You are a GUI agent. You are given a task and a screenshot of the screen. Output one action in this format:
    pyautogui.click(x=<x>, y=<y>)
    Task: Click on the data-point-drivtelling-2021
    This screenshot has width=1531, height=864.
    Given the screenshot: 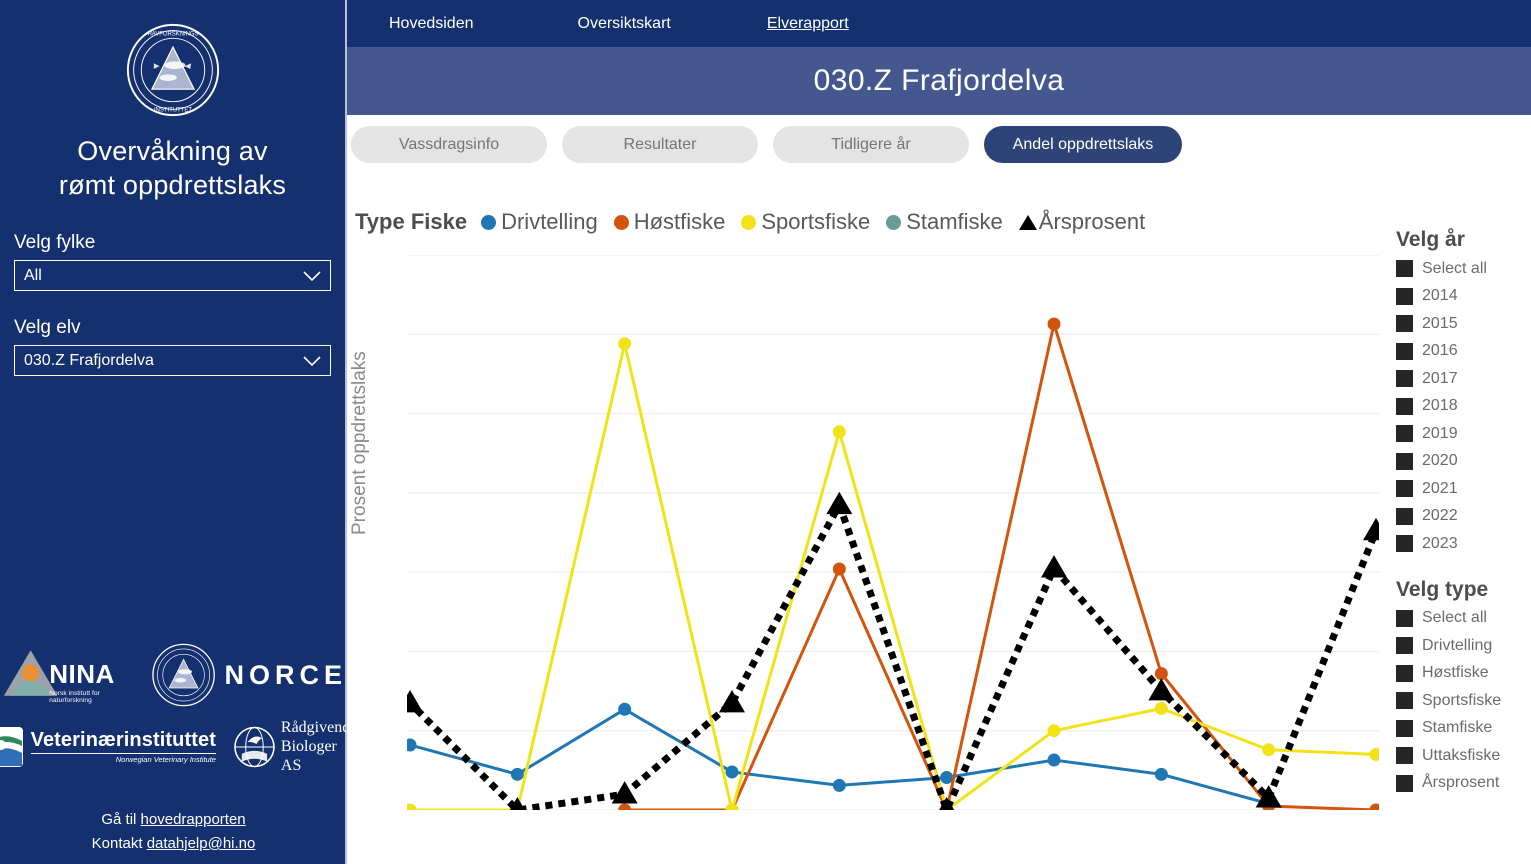 What is the action you would take?
    pyautogui.click(x=1161, y=774)
    